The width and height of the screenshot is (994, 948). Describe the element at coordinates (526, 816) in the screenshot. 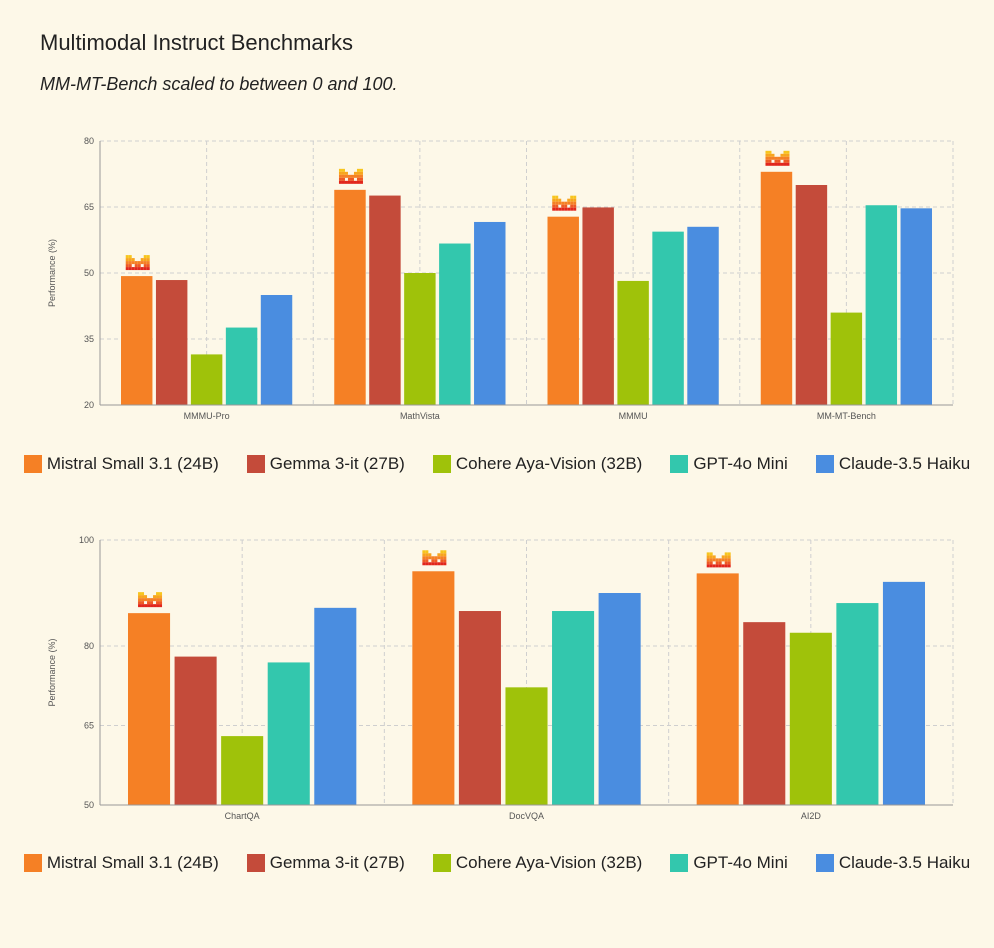

I see `x-tick-label-docvqa: DocVQA` at that location.